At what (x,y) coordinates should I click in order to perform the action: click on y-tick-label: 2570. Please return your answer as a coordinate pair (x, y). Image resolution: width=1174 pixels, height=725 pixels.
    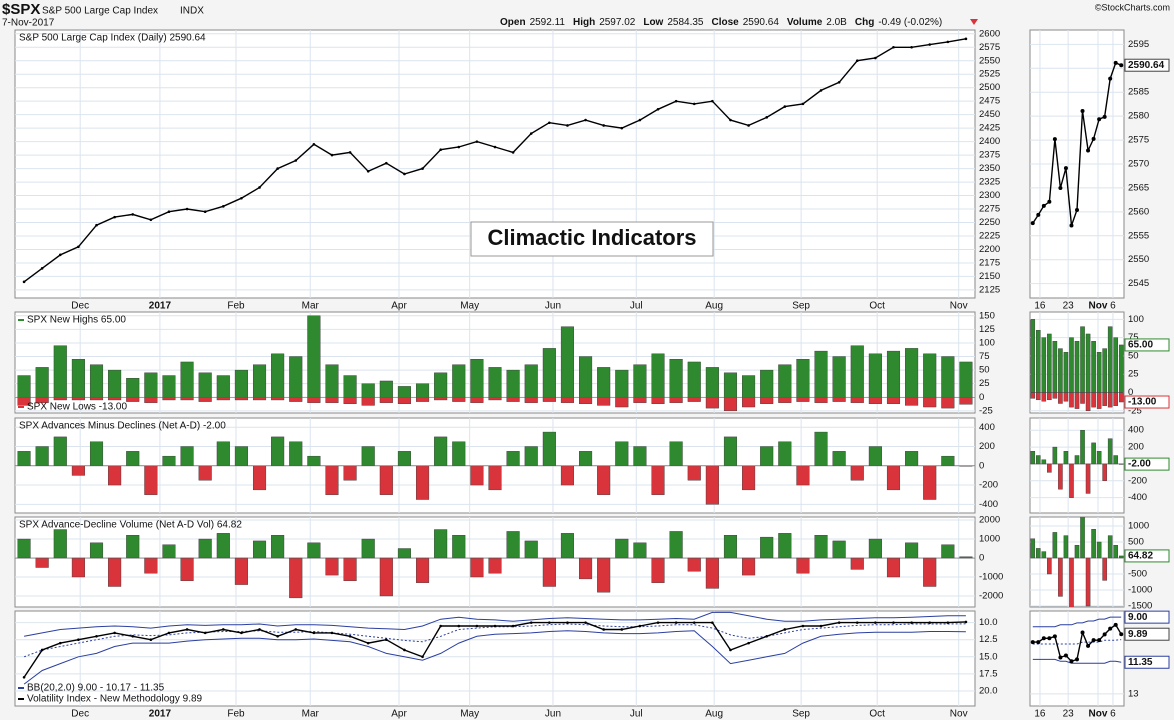
    Looking at the image, I should click on (1138, 164).